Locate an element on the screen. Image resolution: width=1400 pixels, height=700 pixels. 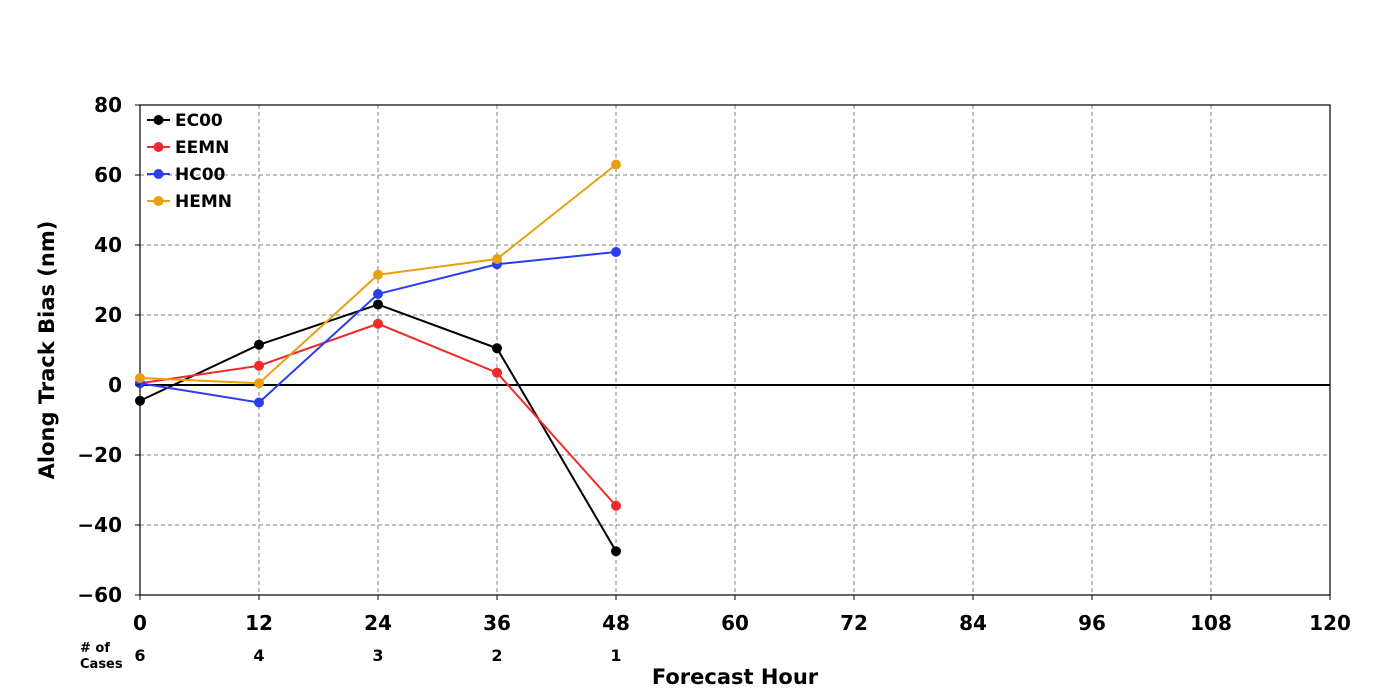
x-tick-label: 120 is located at coordinates (1330, 623).